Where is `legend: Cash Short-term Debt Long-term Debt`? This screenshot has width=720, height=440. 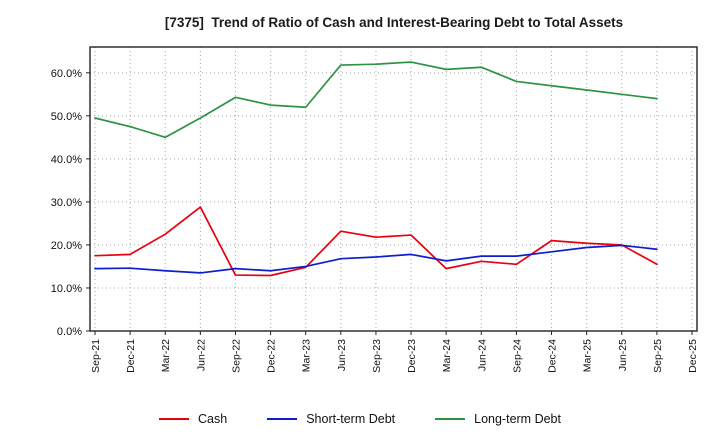 legend: Cash Short-term Debt Long-term Debt is located at coordinates (360, 419).